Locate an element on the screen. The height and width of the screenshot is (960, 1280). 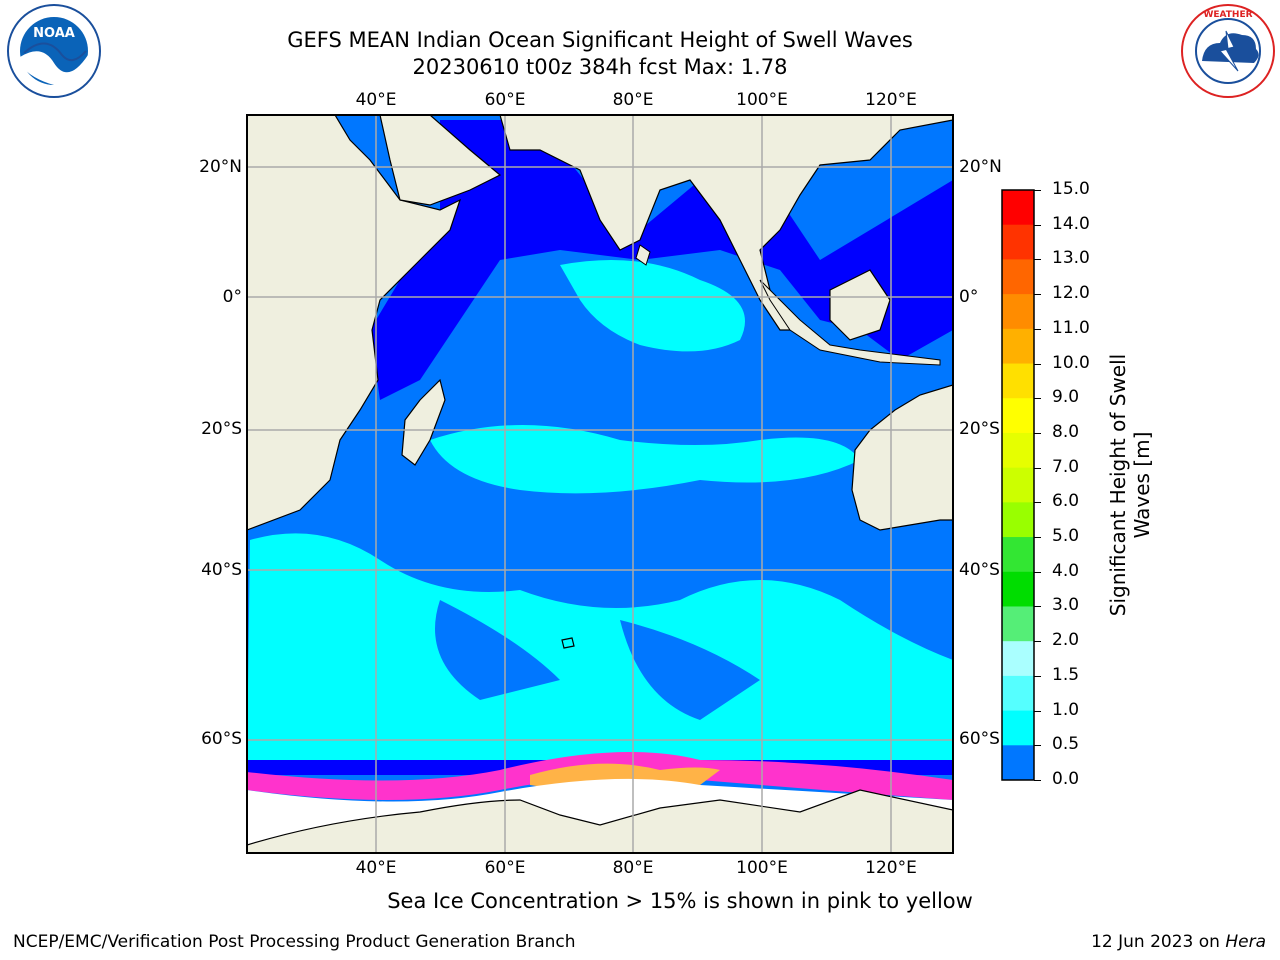
lon-label-top: 60°E is located at coordinates (505, 100).